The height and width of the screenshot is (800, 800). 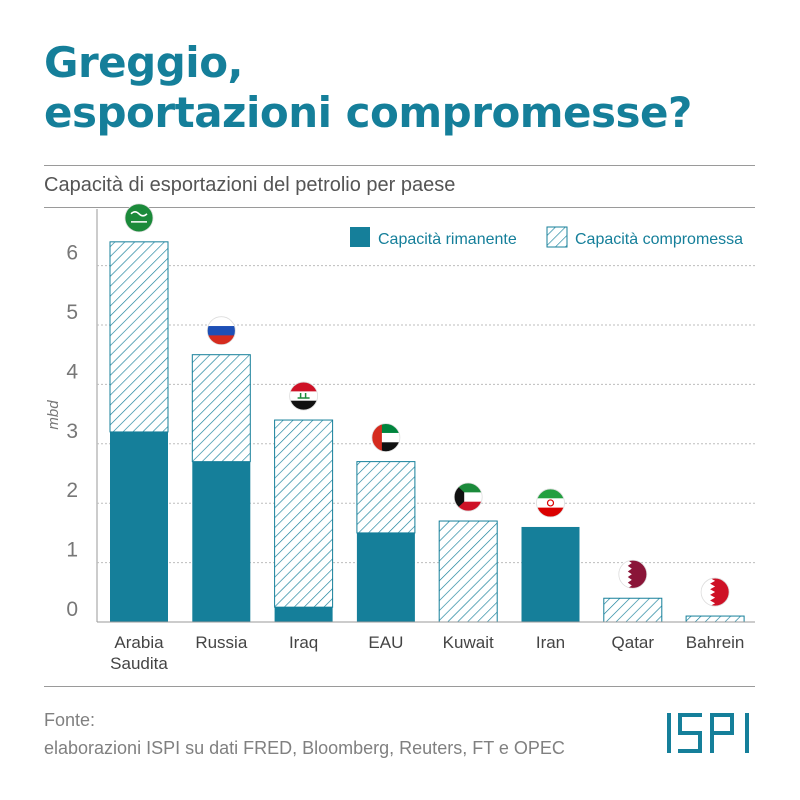 I want to click on legend-swatch-remaining, so click(x=360, y=237).